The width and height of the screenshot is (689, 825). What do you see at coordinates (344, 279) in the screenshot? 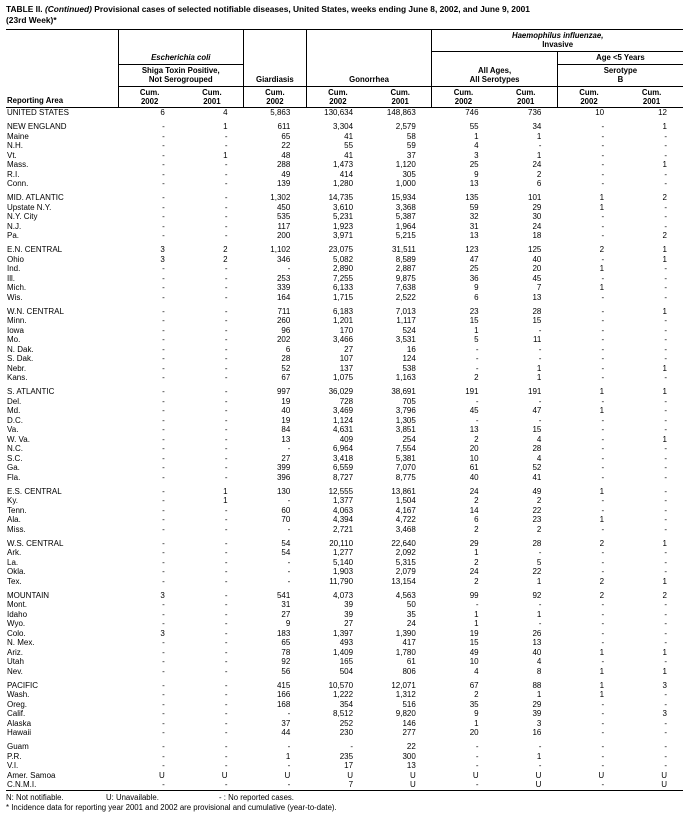
I see `table-row: Ill. - - 253 7,255 9,875 36 45 - -` at bounding box center [344, 279].